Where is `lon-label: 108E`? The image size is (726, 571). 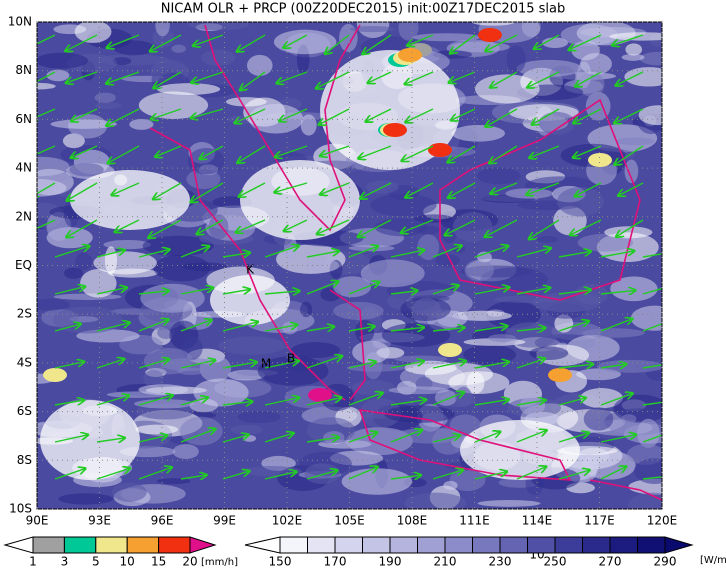
lon-label: 108E is located at coordinates (412, 521).